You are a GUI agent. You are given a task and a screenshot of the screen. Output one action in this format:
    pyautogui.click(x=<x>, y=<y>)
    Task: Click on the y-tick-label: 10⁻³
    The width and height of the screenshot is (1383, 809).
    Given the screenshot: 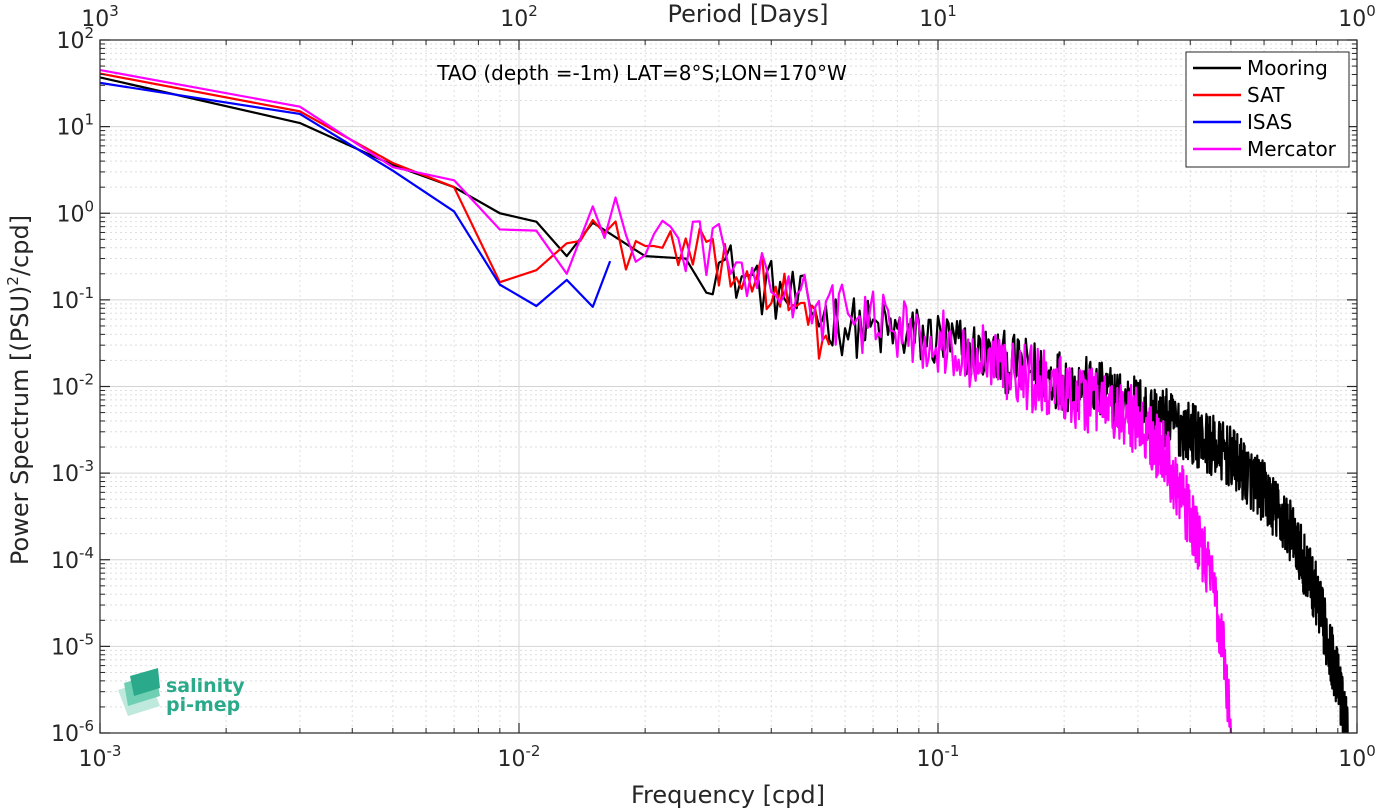 What is the action you would take?
    pyautogui.click(x=72, y=472)
    